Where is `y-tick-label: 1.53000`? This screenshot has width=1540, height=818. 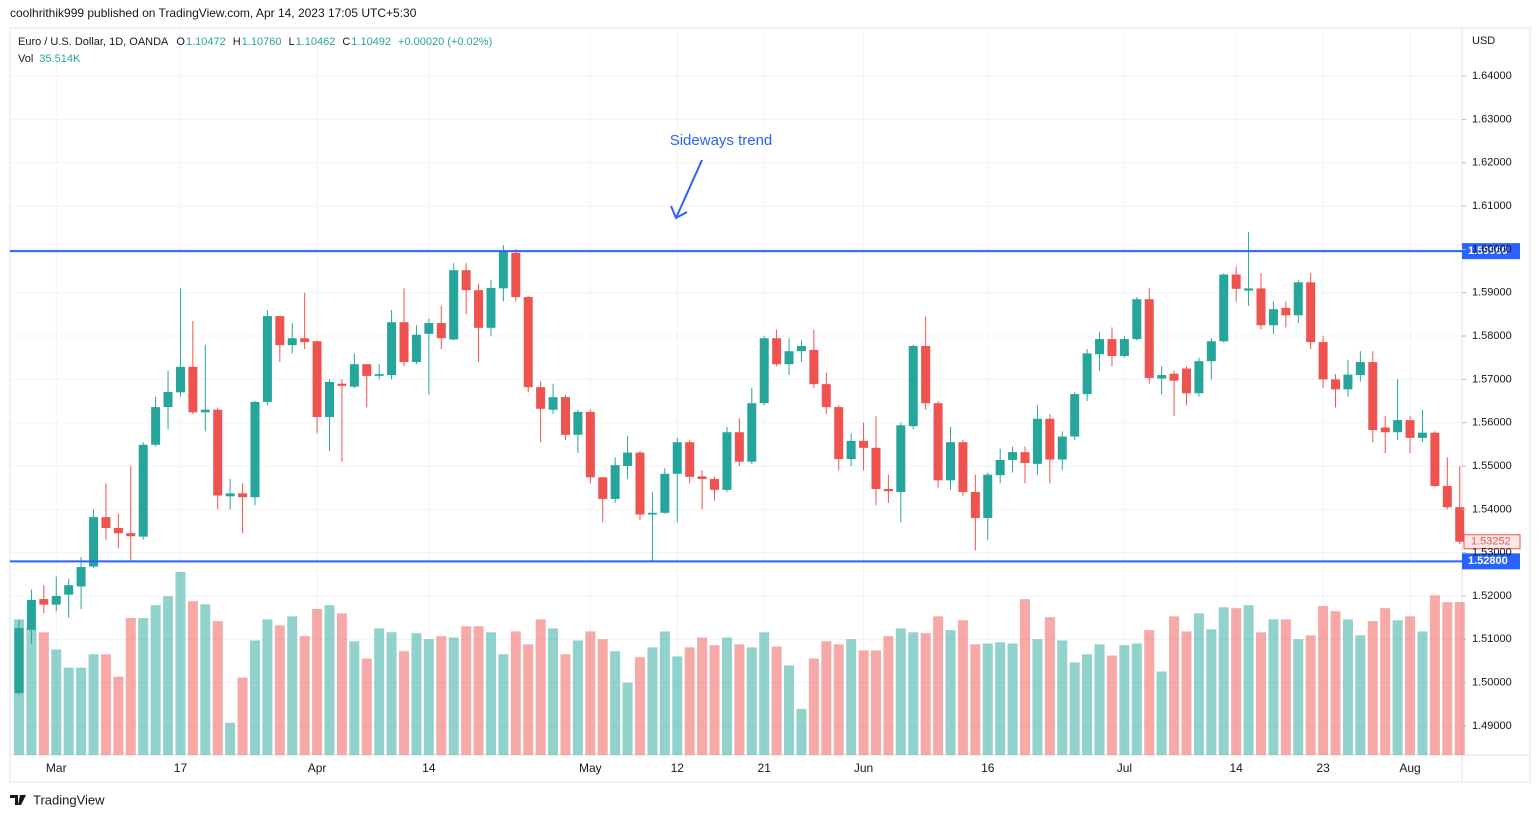
y-tick-label: 1.53000 is located at coordinates (1492, 553).